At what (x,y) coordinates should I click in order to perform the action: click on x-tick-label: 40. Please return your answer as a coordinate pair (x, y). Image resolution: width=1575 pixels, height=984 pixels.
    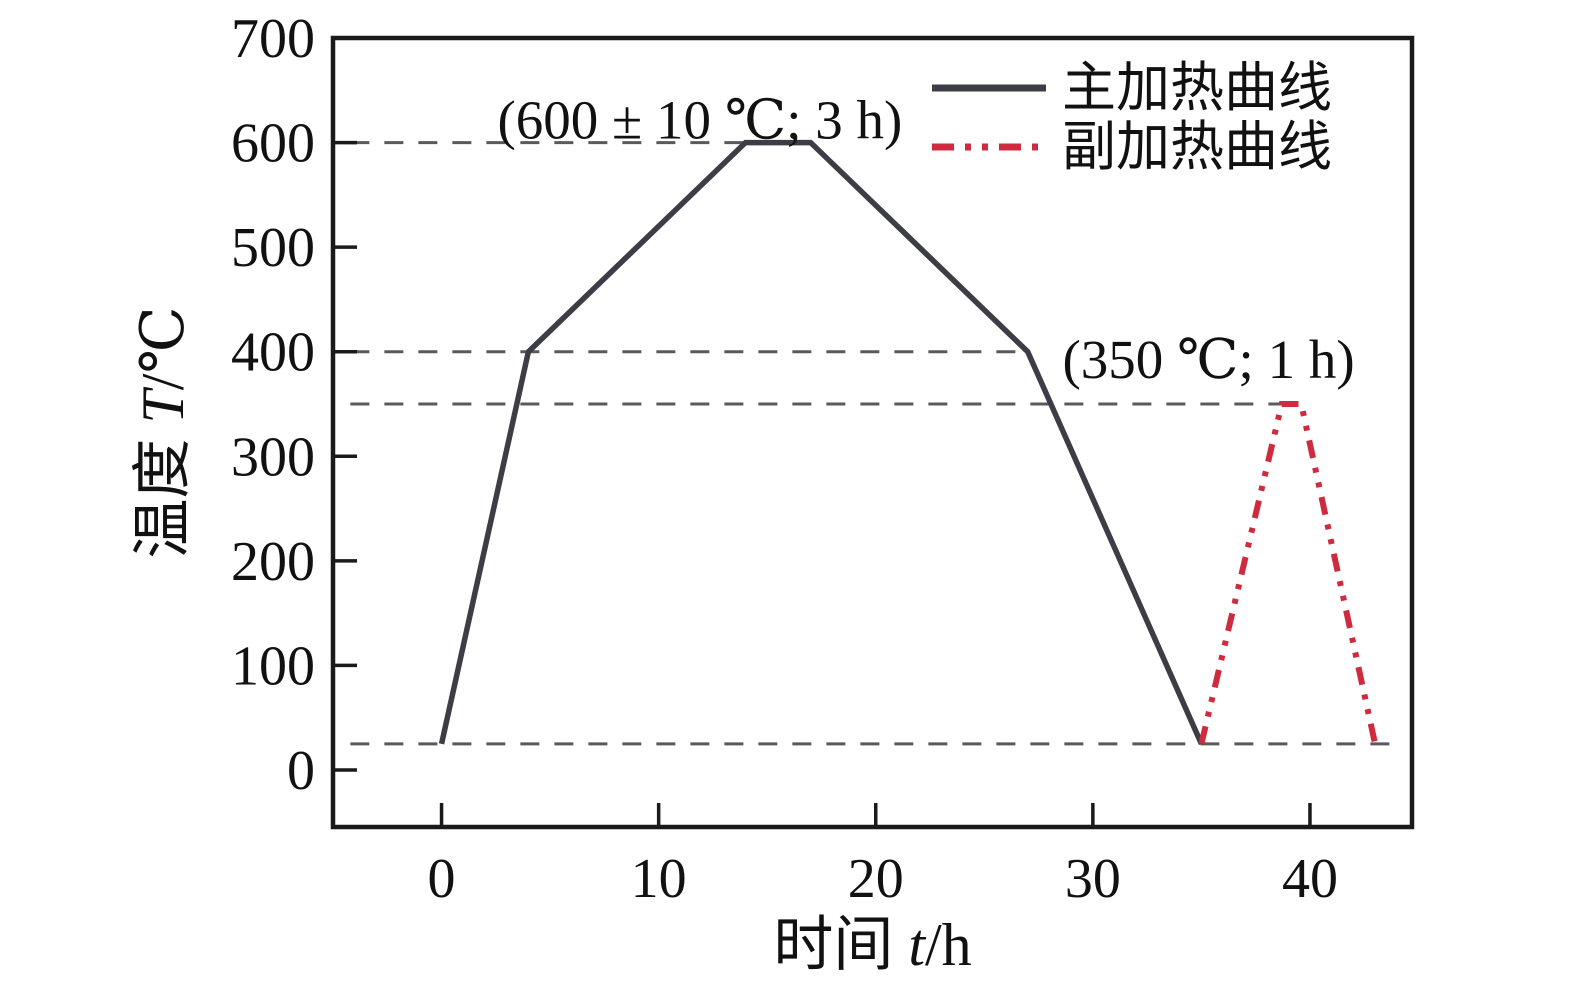
    Looking at the image, I should click on (1310, 879).